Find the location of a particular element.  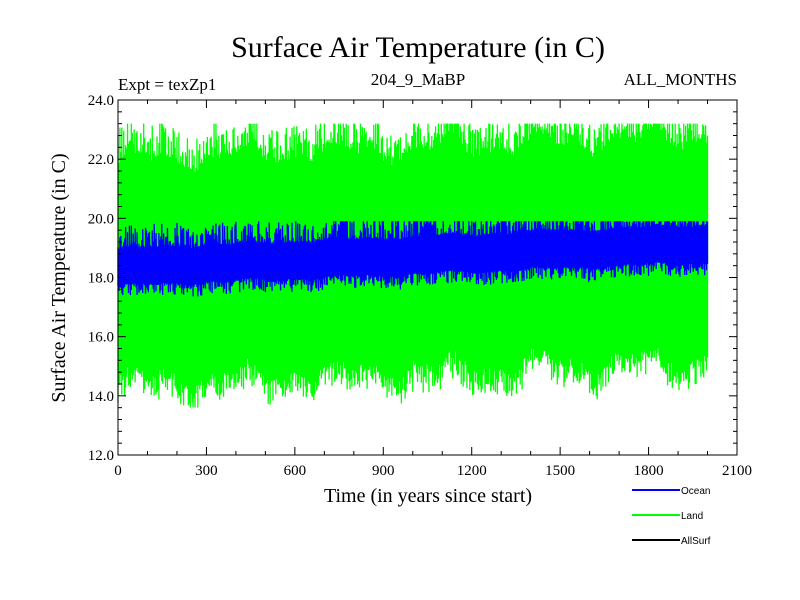

x-tick-label: 1200 is located at coordinates (472, 471).